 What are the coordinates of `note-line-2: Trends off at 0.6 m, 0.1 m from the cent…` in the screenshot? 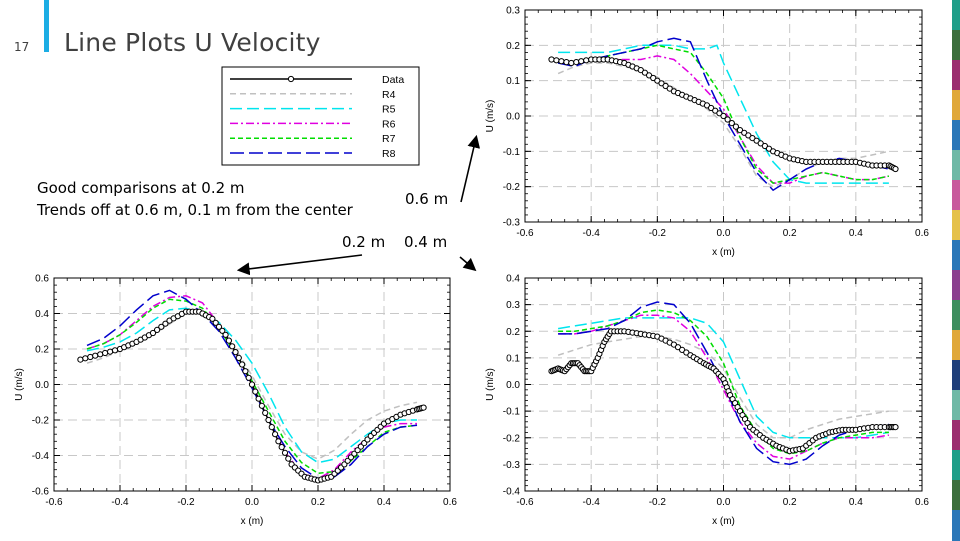 It's located at (195, 210).